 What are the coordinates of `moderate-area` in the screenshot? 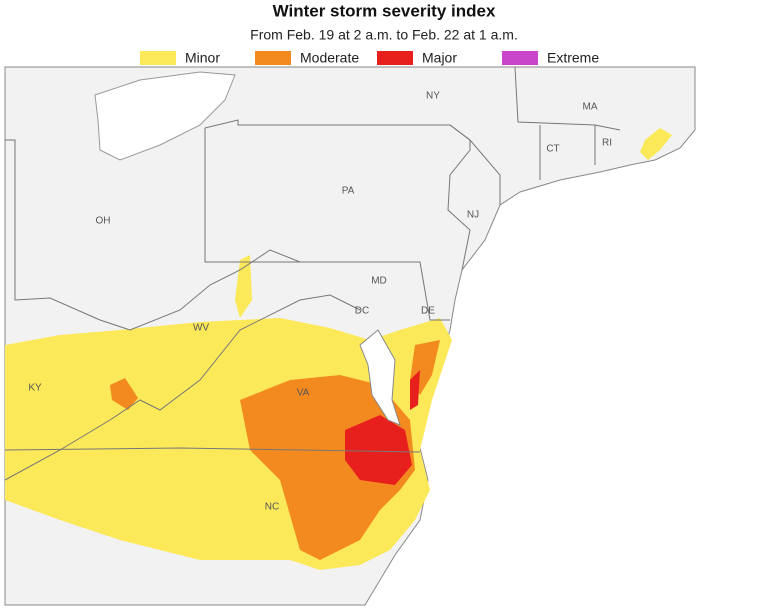 It's located at (124, 394).